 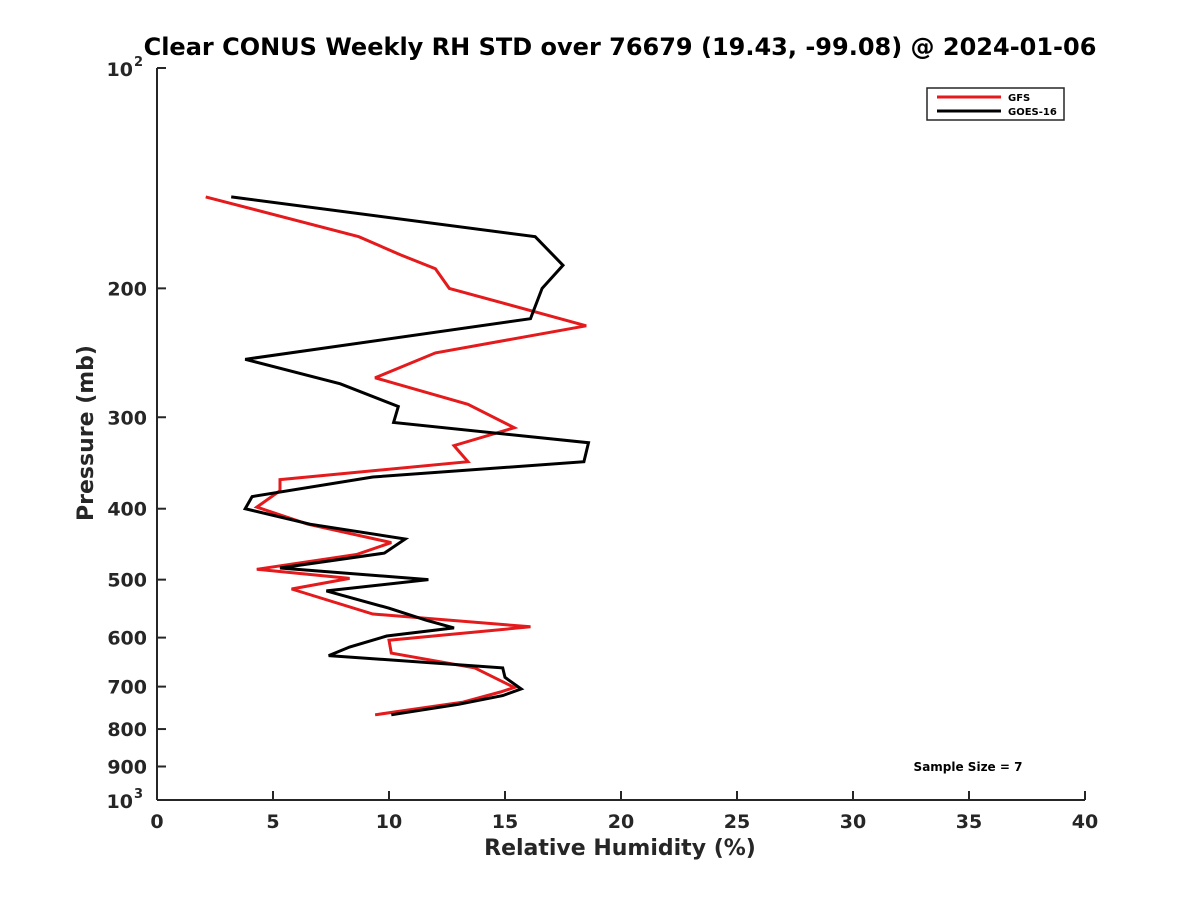 What do you see at coordinates (1032, 112) in the screenshot?
I see `legend-label-goes-16: GOES-16` at bounding box center [1032, 112].